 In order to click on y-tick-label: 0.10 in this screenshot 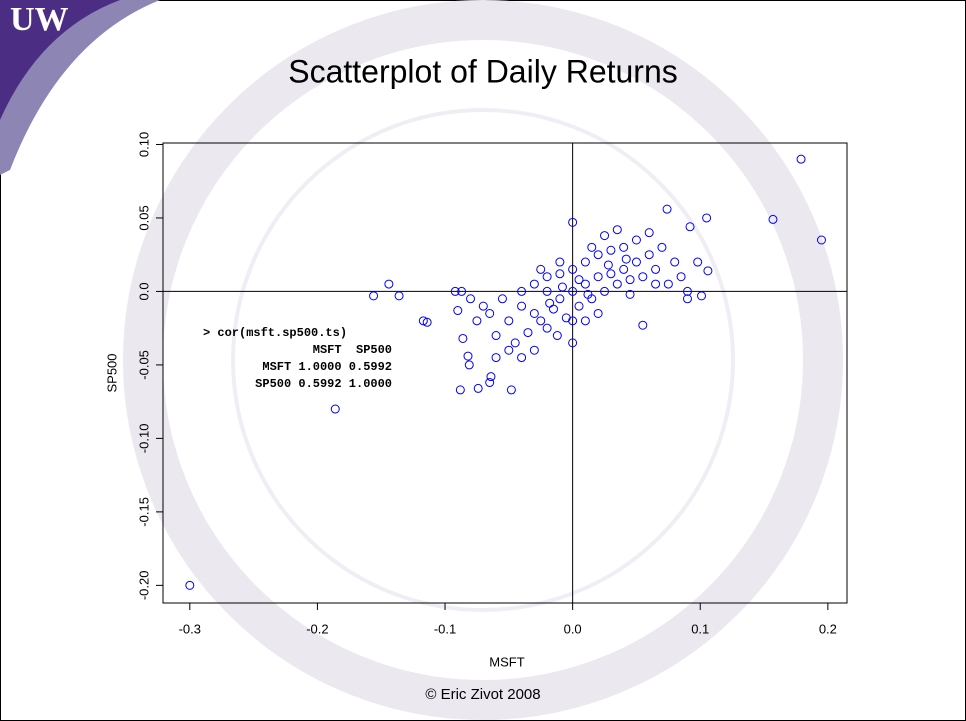, I will do `click(143, 144)`.